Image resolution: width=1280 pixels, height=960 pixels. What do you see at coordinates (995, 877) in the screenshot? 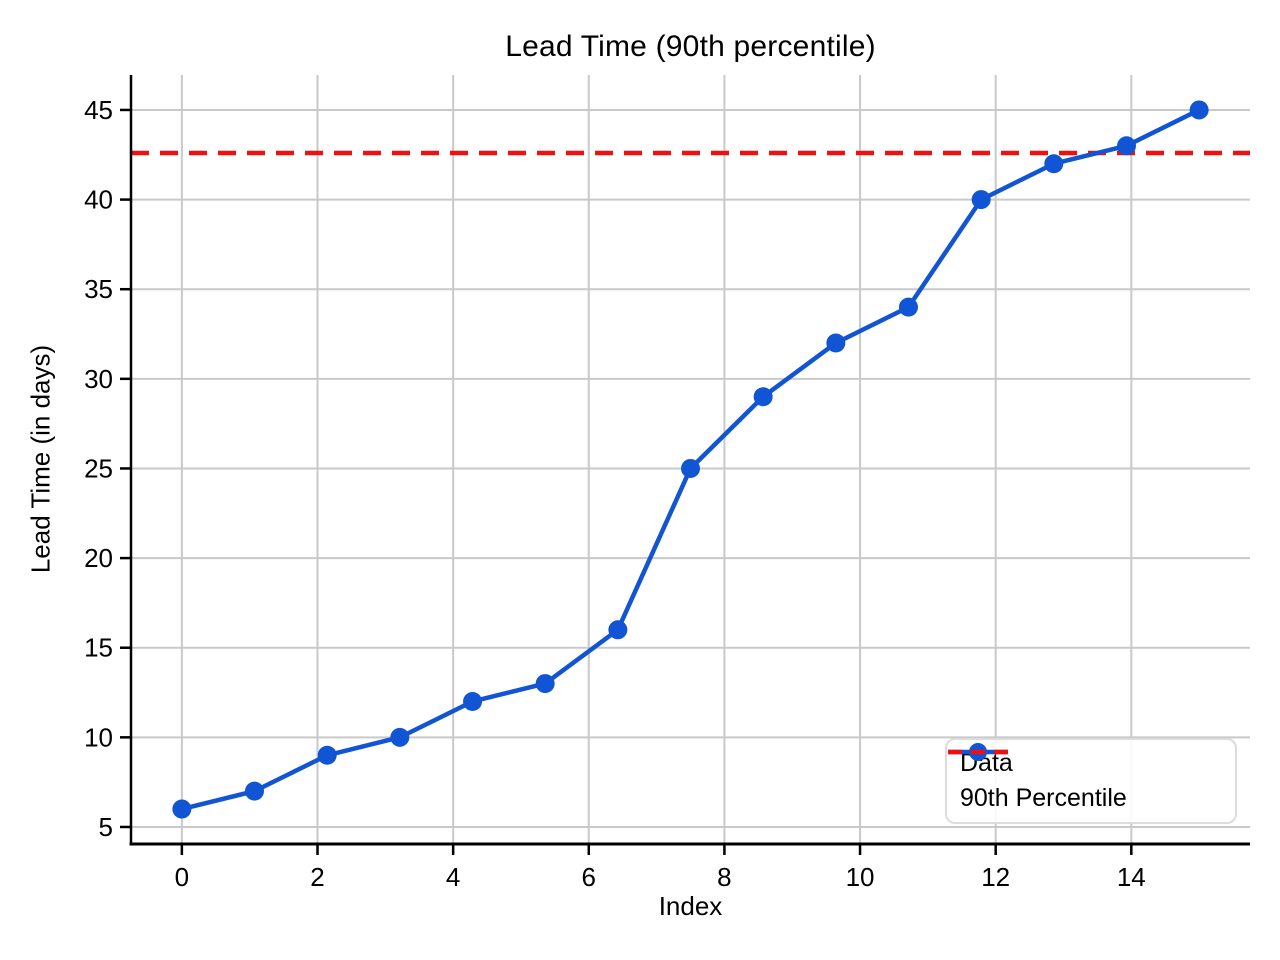
I see `x-tick-label: 12` at bounding box center [995, 877].